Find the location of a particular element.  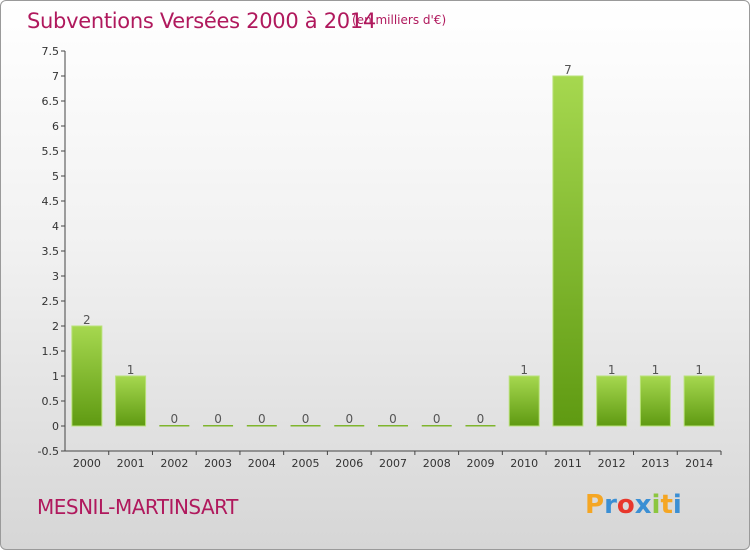

data-label: 2 is located at coordinates (87, 320).